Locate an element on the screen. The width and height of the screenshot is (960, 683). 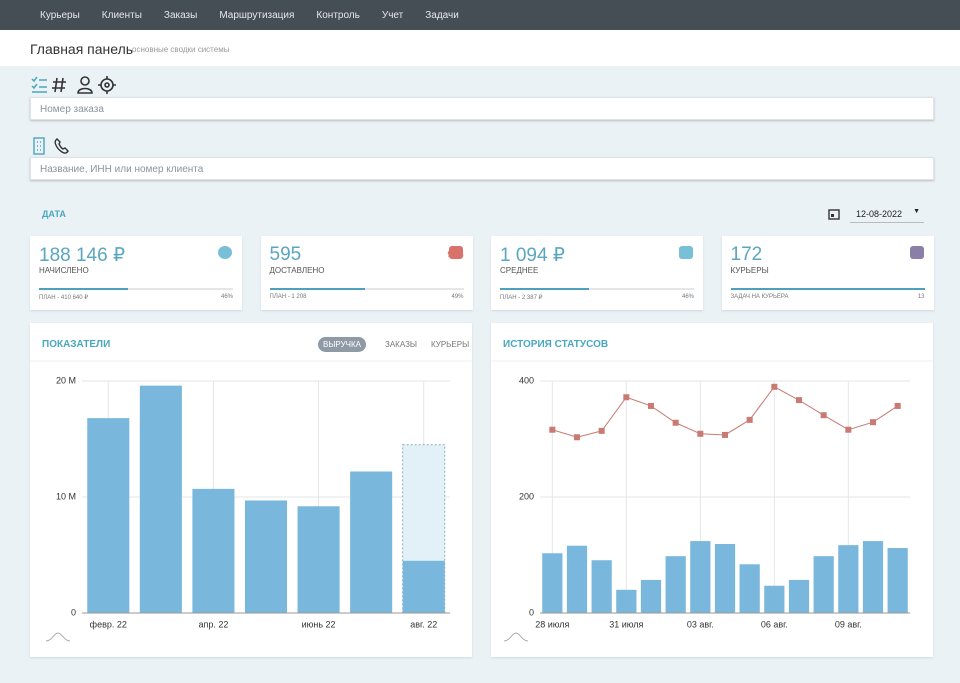
chart-tab: КУРЬЕРЫ is located at coordinates (450, 344).